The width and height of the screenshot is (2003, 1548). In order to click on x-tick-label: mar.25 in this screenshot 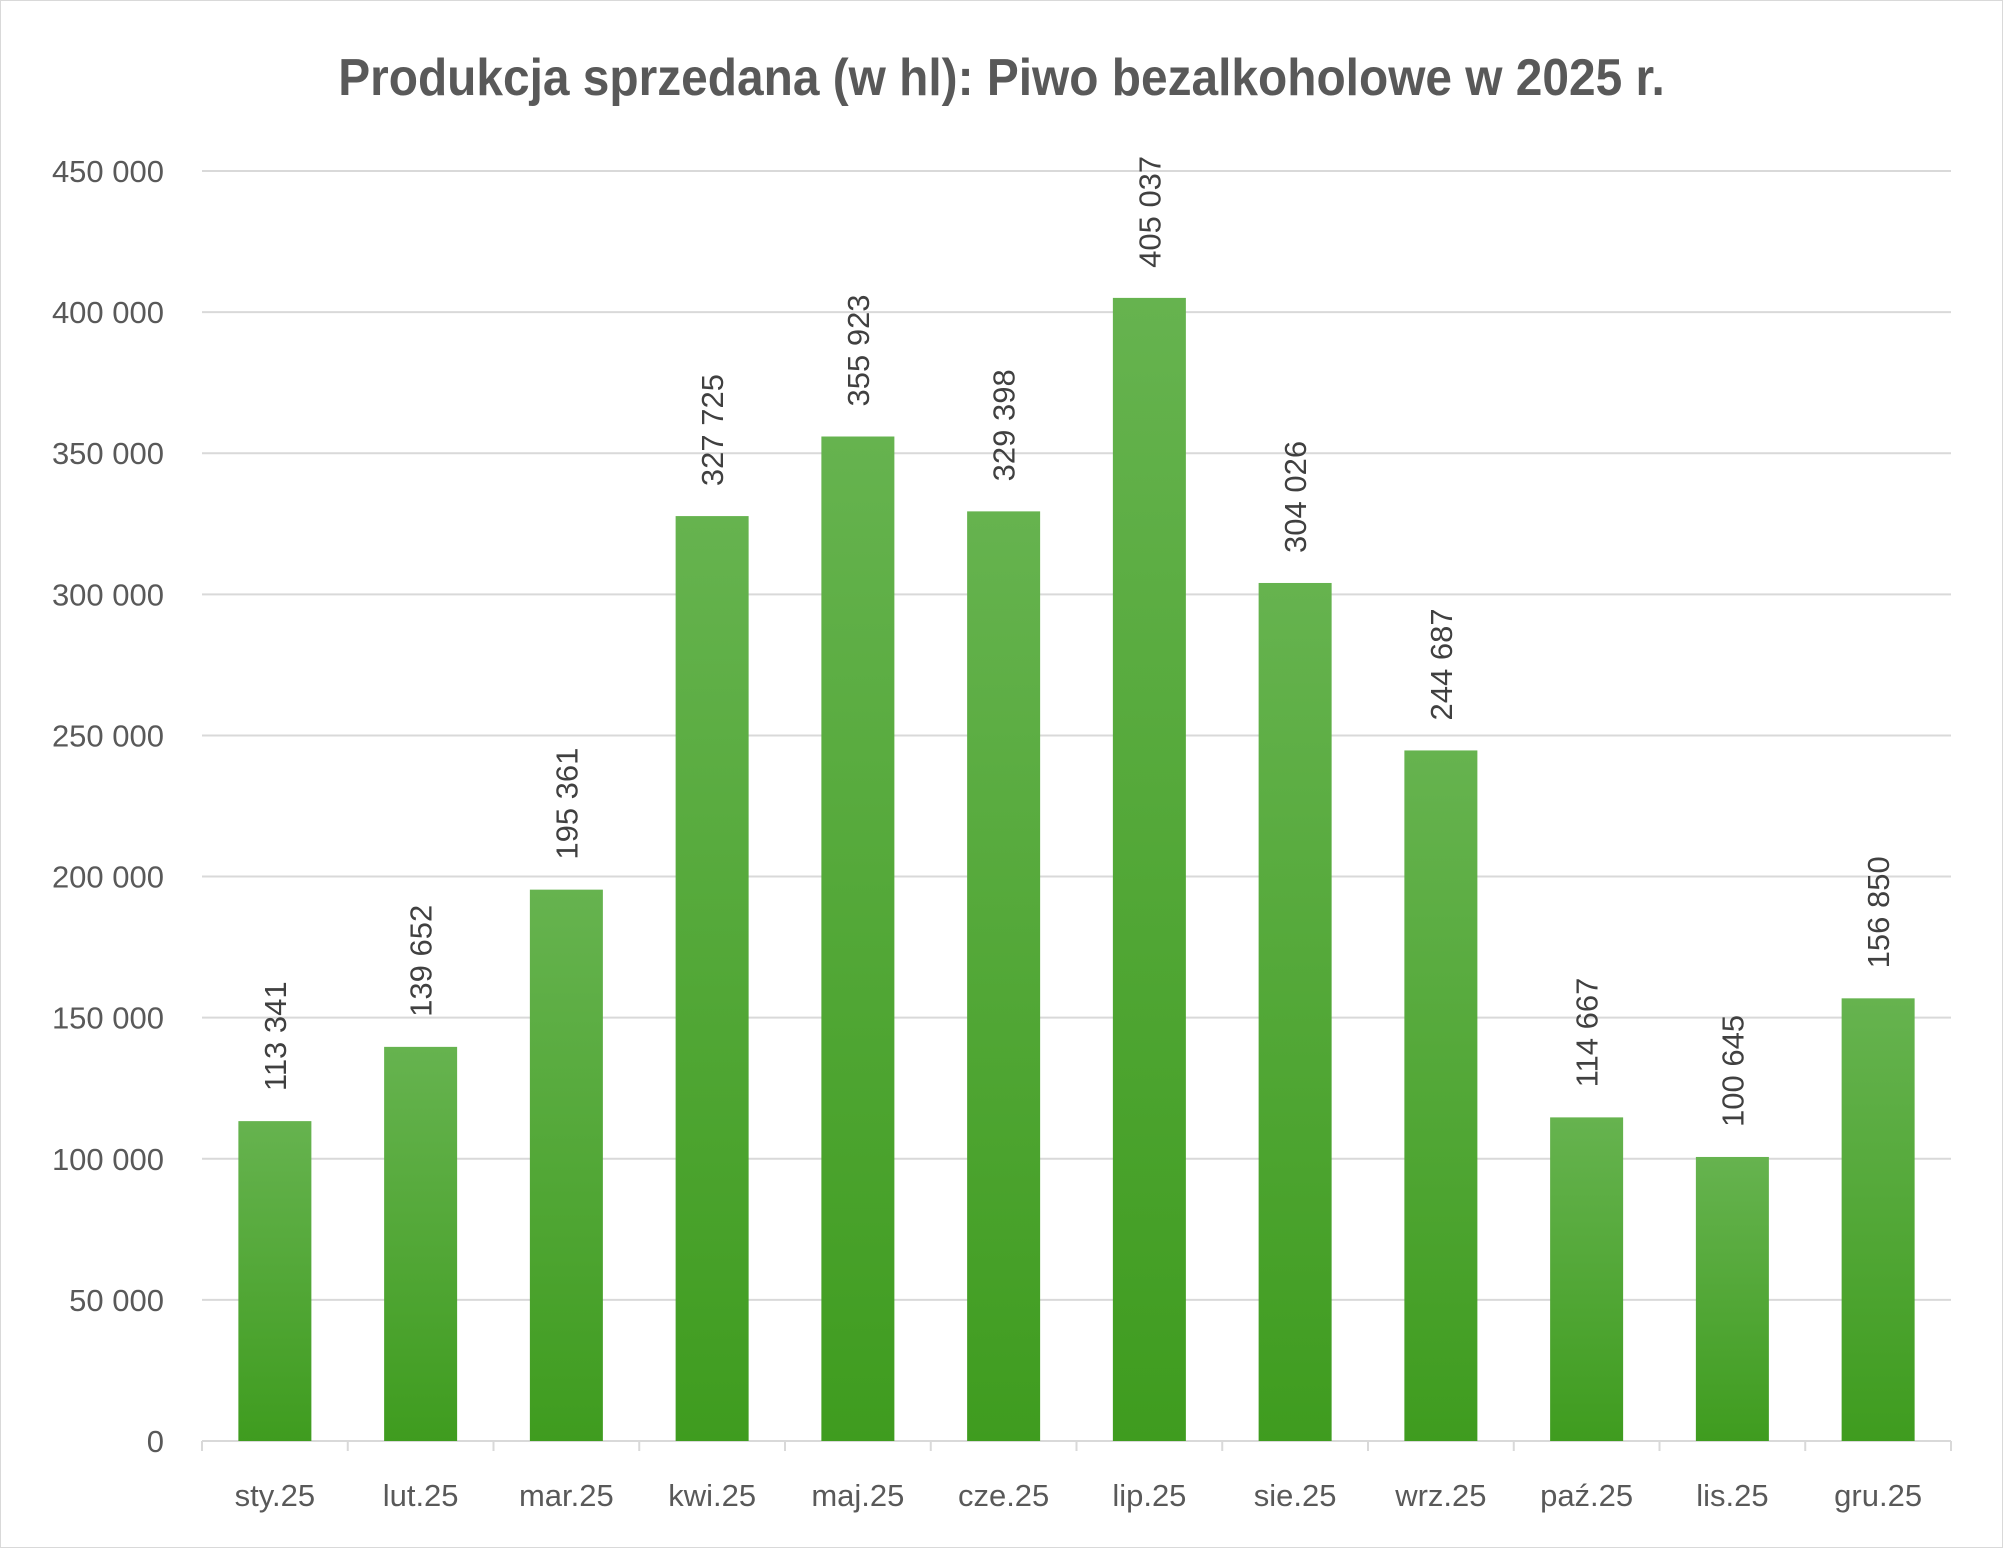, I will do `click(566, 1495)`.